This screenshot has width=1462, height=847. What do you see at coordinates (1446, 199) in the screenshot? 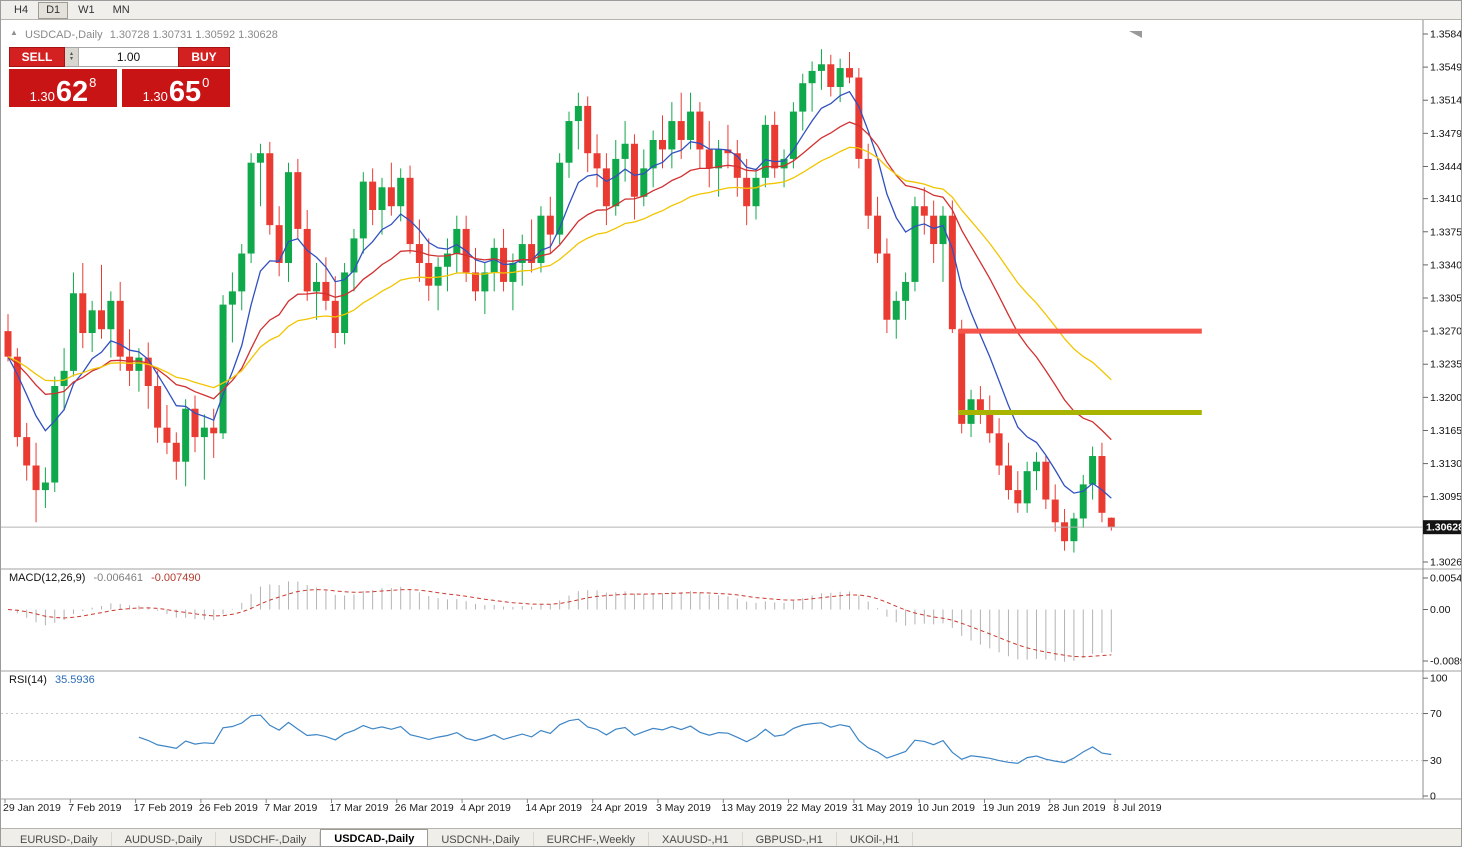
I see `svg-text: 1.34100` at bounding box center [1446, 199].